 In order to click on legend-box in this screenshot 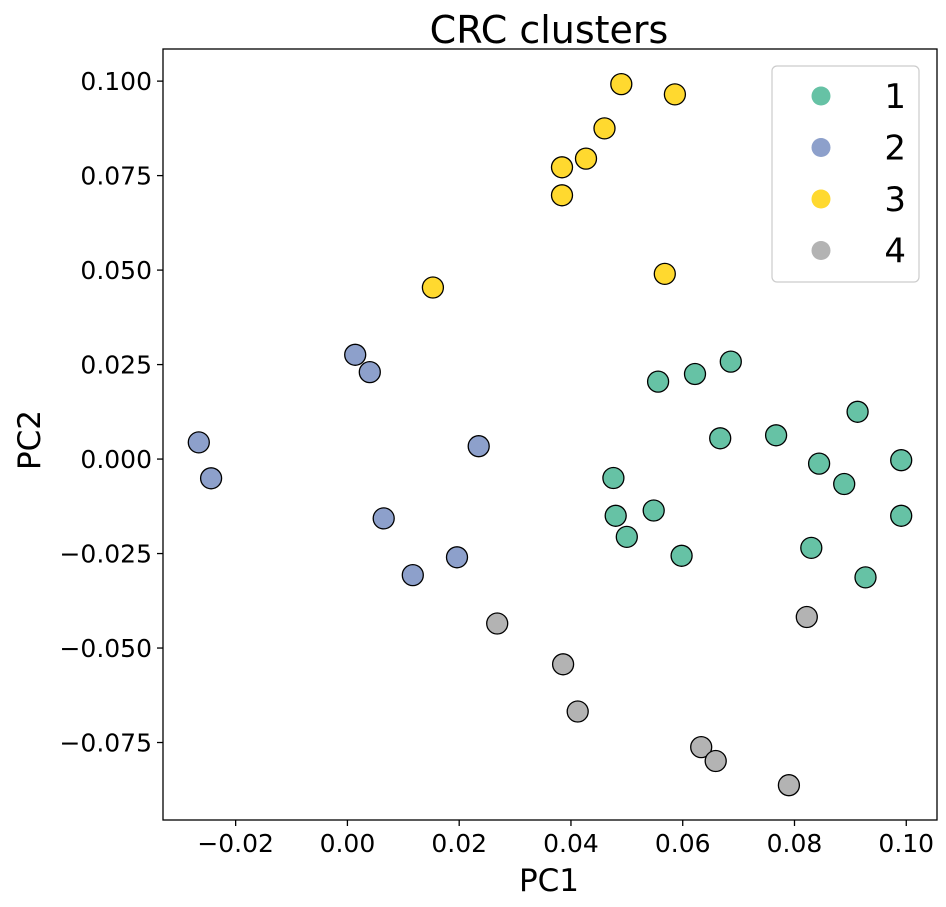, I will do `click(845, 174)`.